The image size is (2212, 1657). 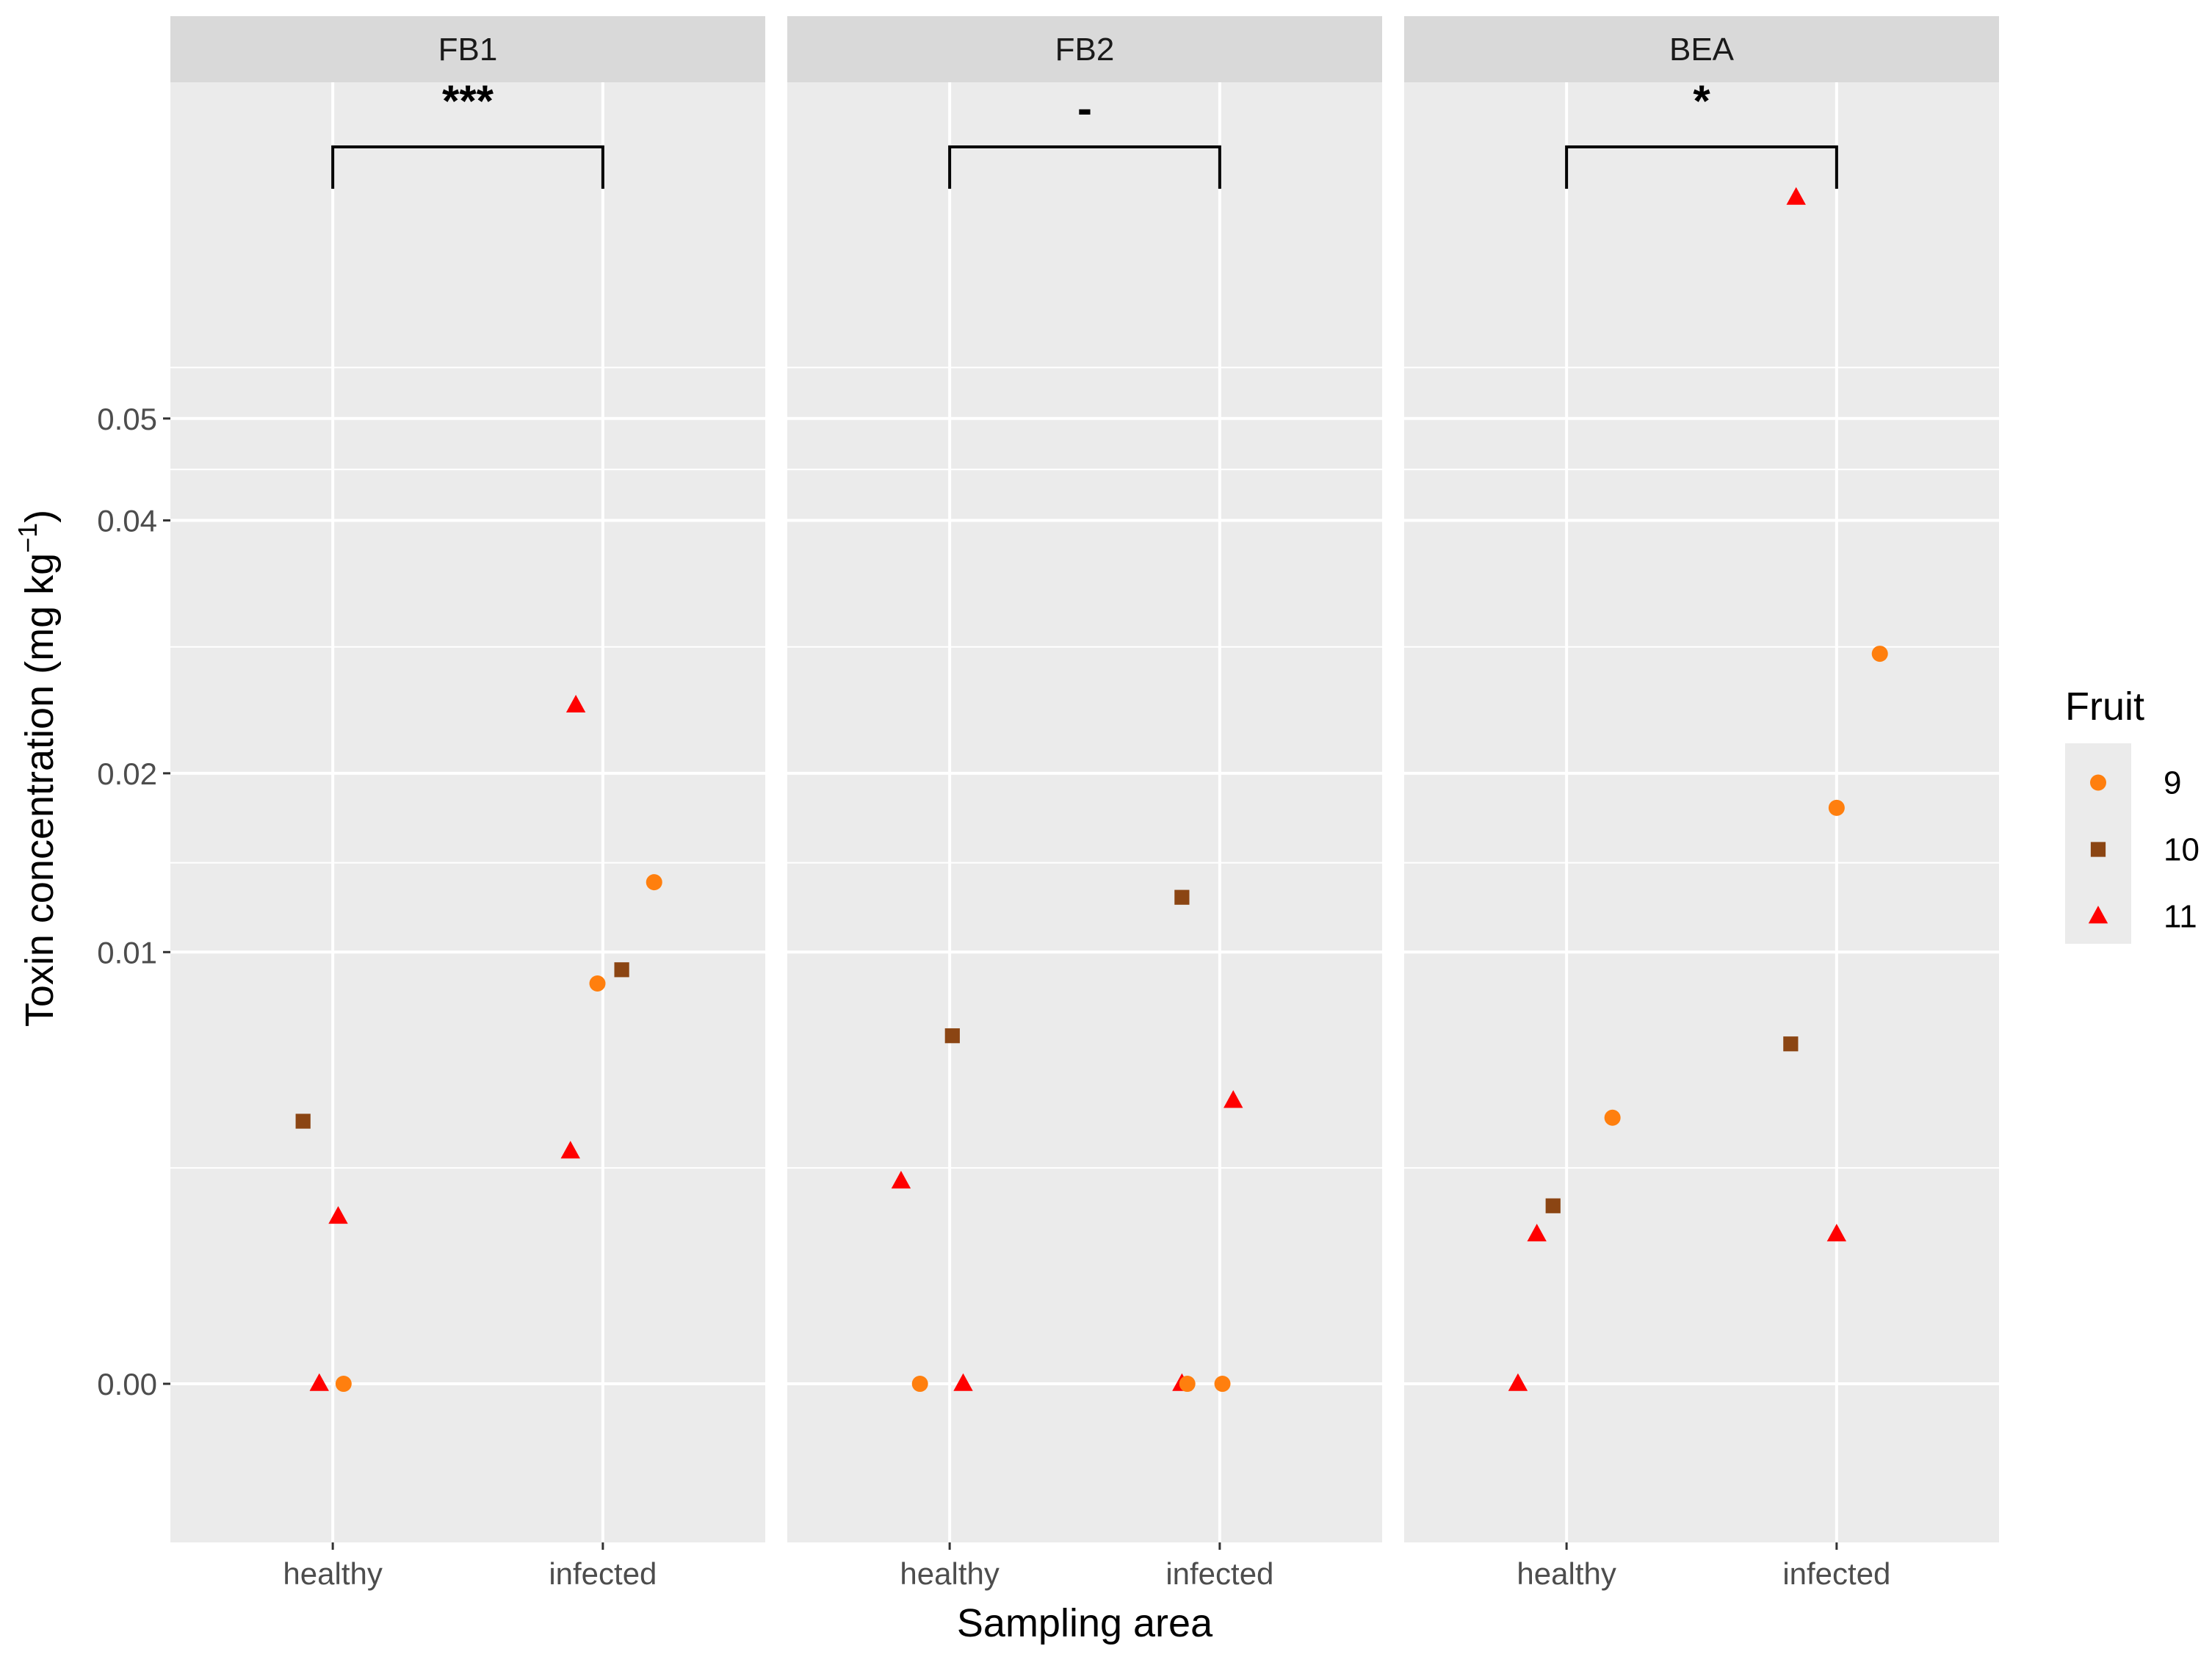 What do you see at coordinates (127, 774) in the screenshot?
I see `y-tick-label: 0.02` at bounding box center [127, 774].